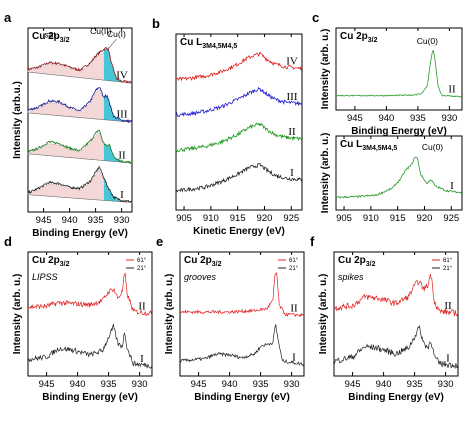  What do you see at coordinates (116, 34) in the screenshot?
I see `annotation-cu-i: Cu(I)` at bounding box center [116, 34].